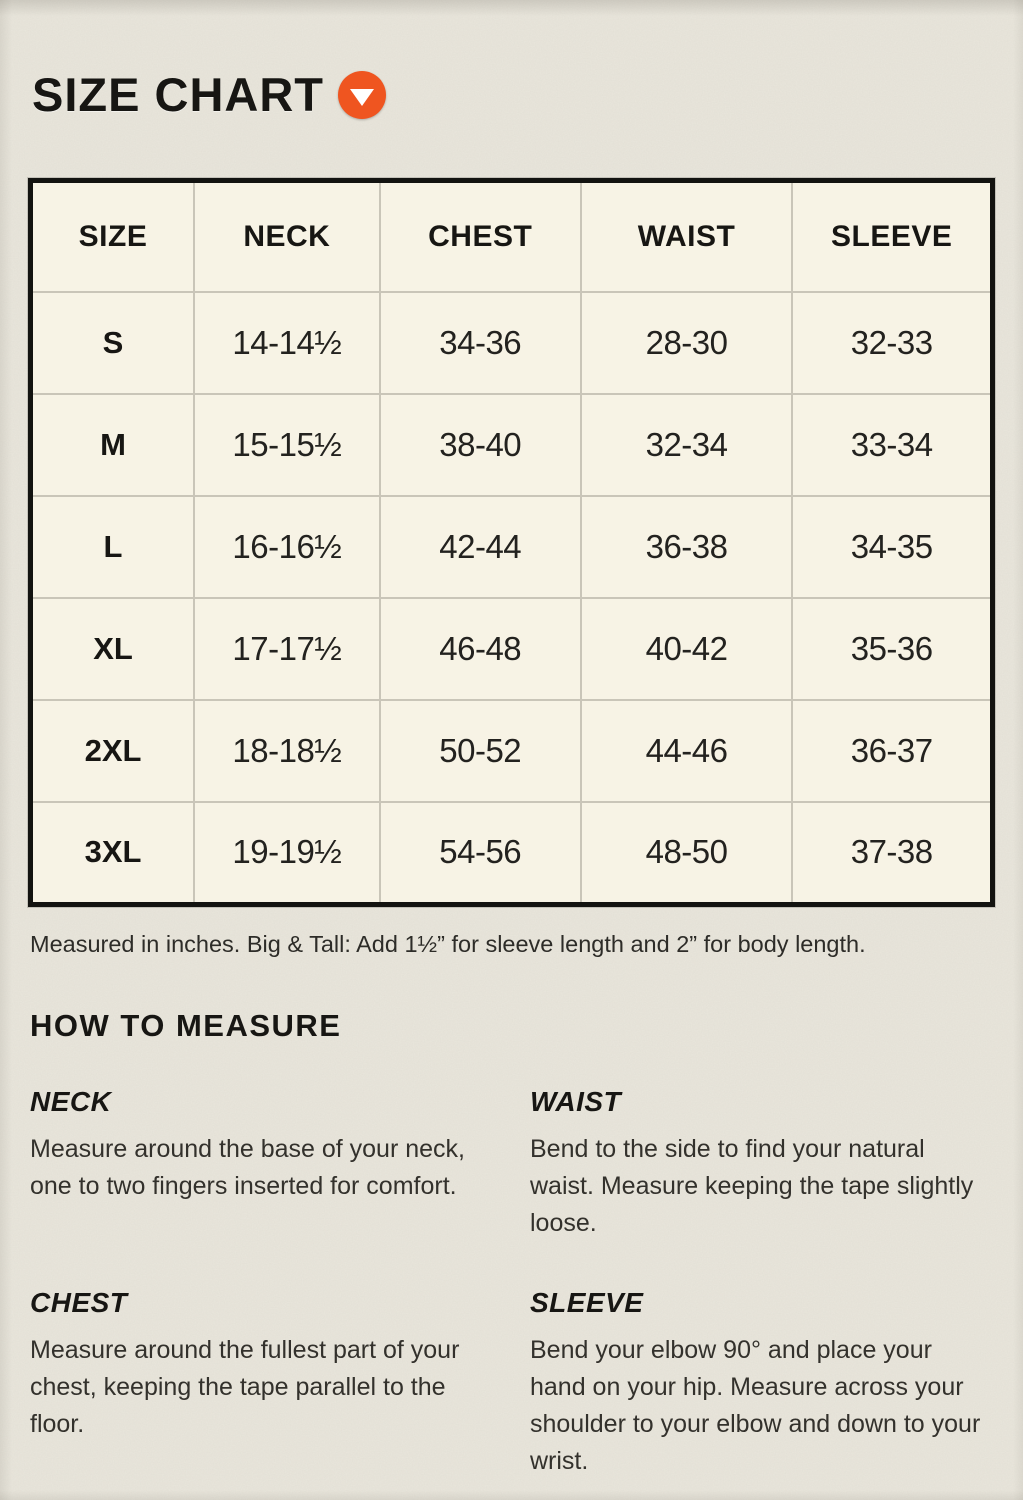  I want to click on page-title: SIZE CHART, so click(178, 94).